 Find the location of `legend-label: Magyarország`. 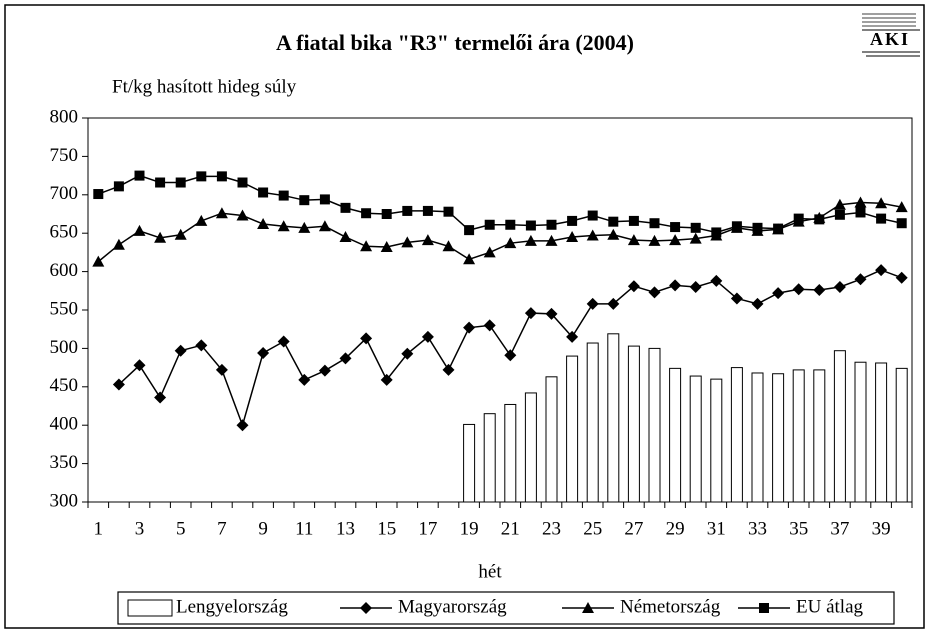

legend-label: Magyarország is located at coordinates (452, 606).